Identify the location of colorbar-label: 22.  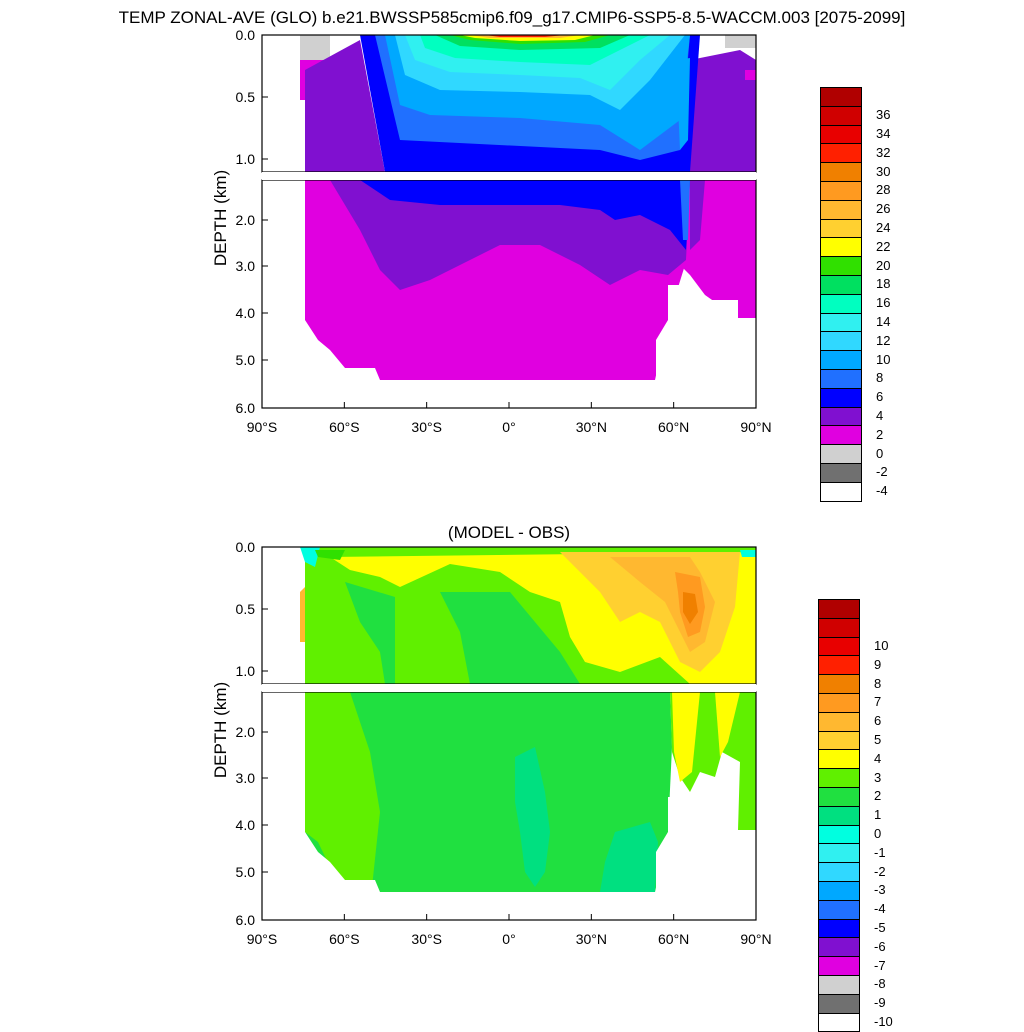
(883, 246).